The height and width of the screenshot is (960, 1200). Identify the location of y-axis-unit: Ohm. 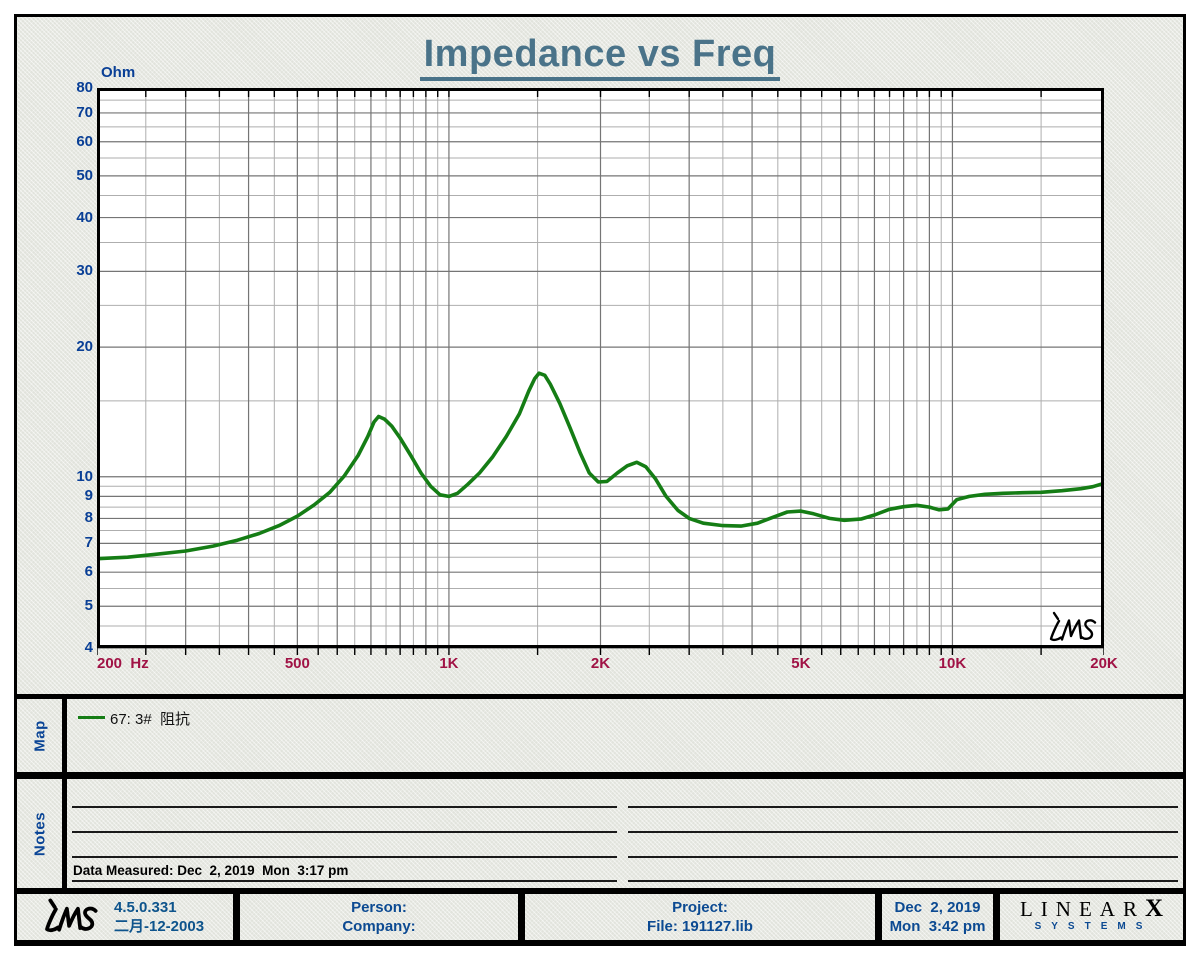
(118, 72).